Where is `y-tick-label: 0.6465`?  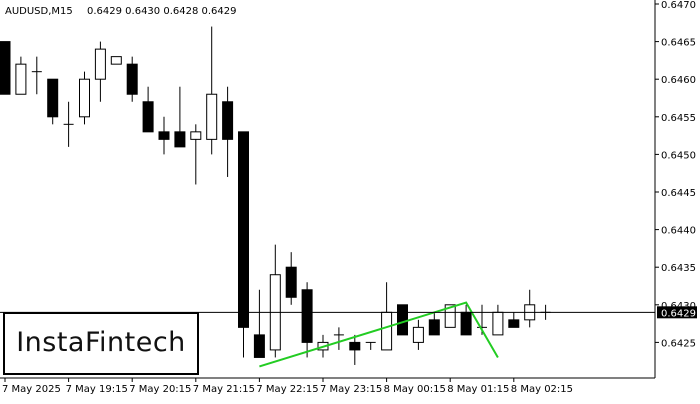 y-tick-label: 0.6465 is located at coordinates (678, 43).